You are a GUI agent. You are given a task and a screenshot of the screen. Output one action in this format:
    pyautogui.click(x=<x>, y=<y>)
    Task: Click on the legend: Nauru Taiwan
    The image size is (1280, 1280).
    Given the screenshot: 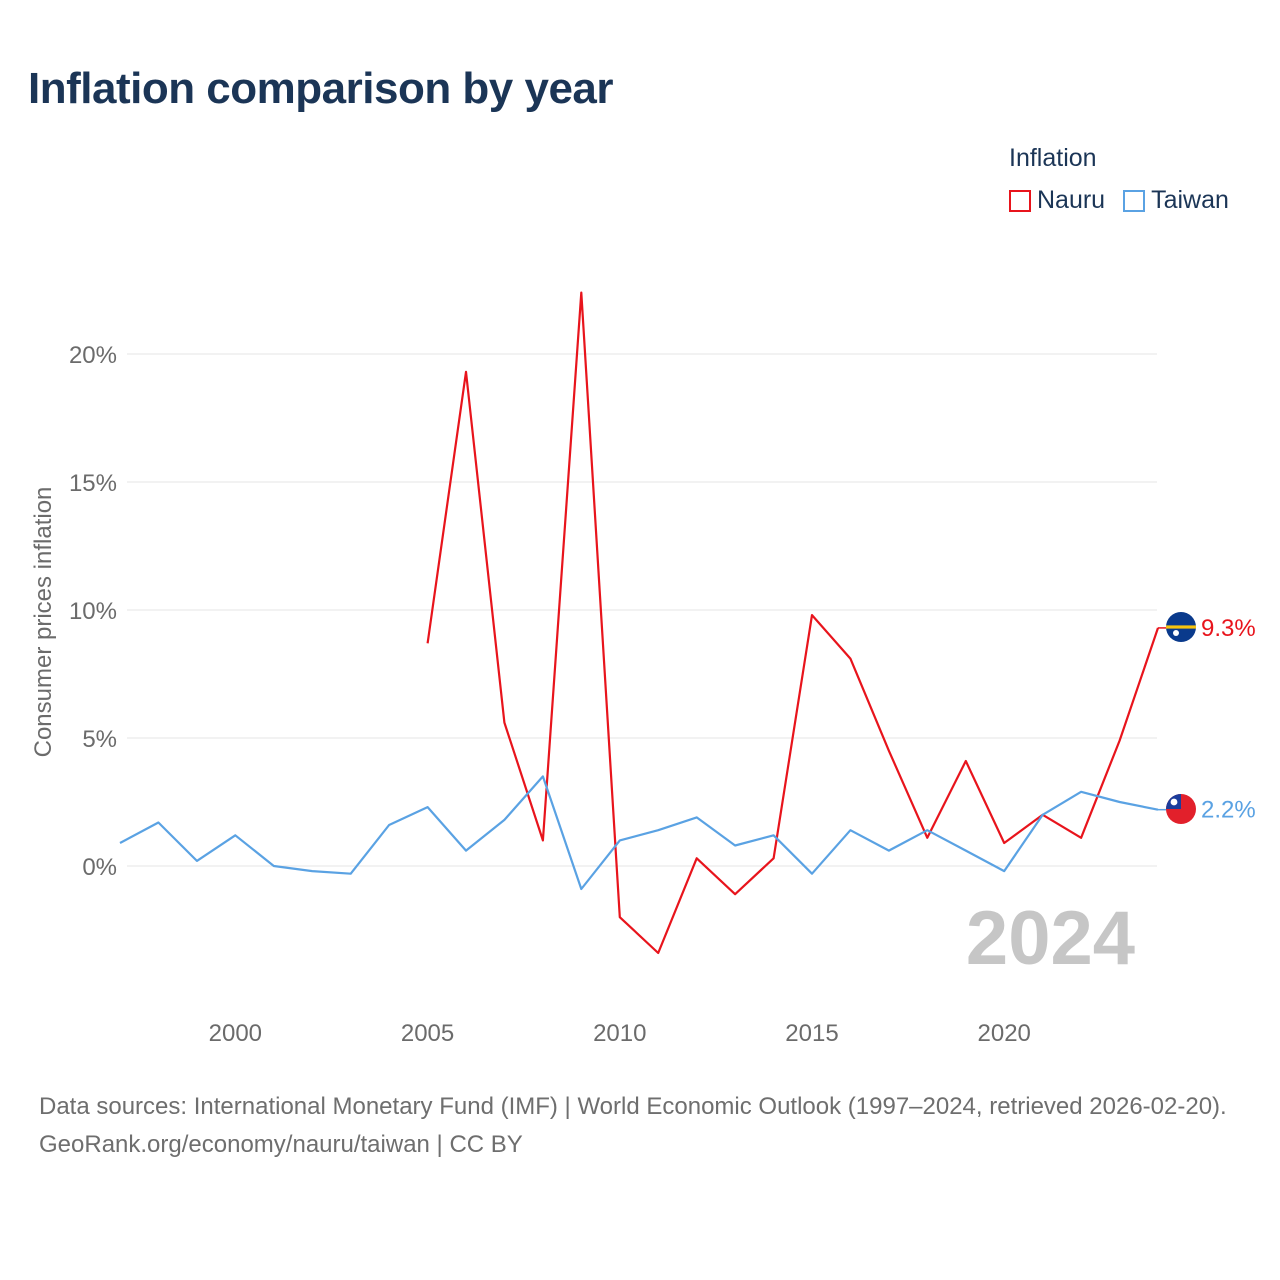 What is the action you would take?
    pyautogui.click(x=1128, y=200)
    